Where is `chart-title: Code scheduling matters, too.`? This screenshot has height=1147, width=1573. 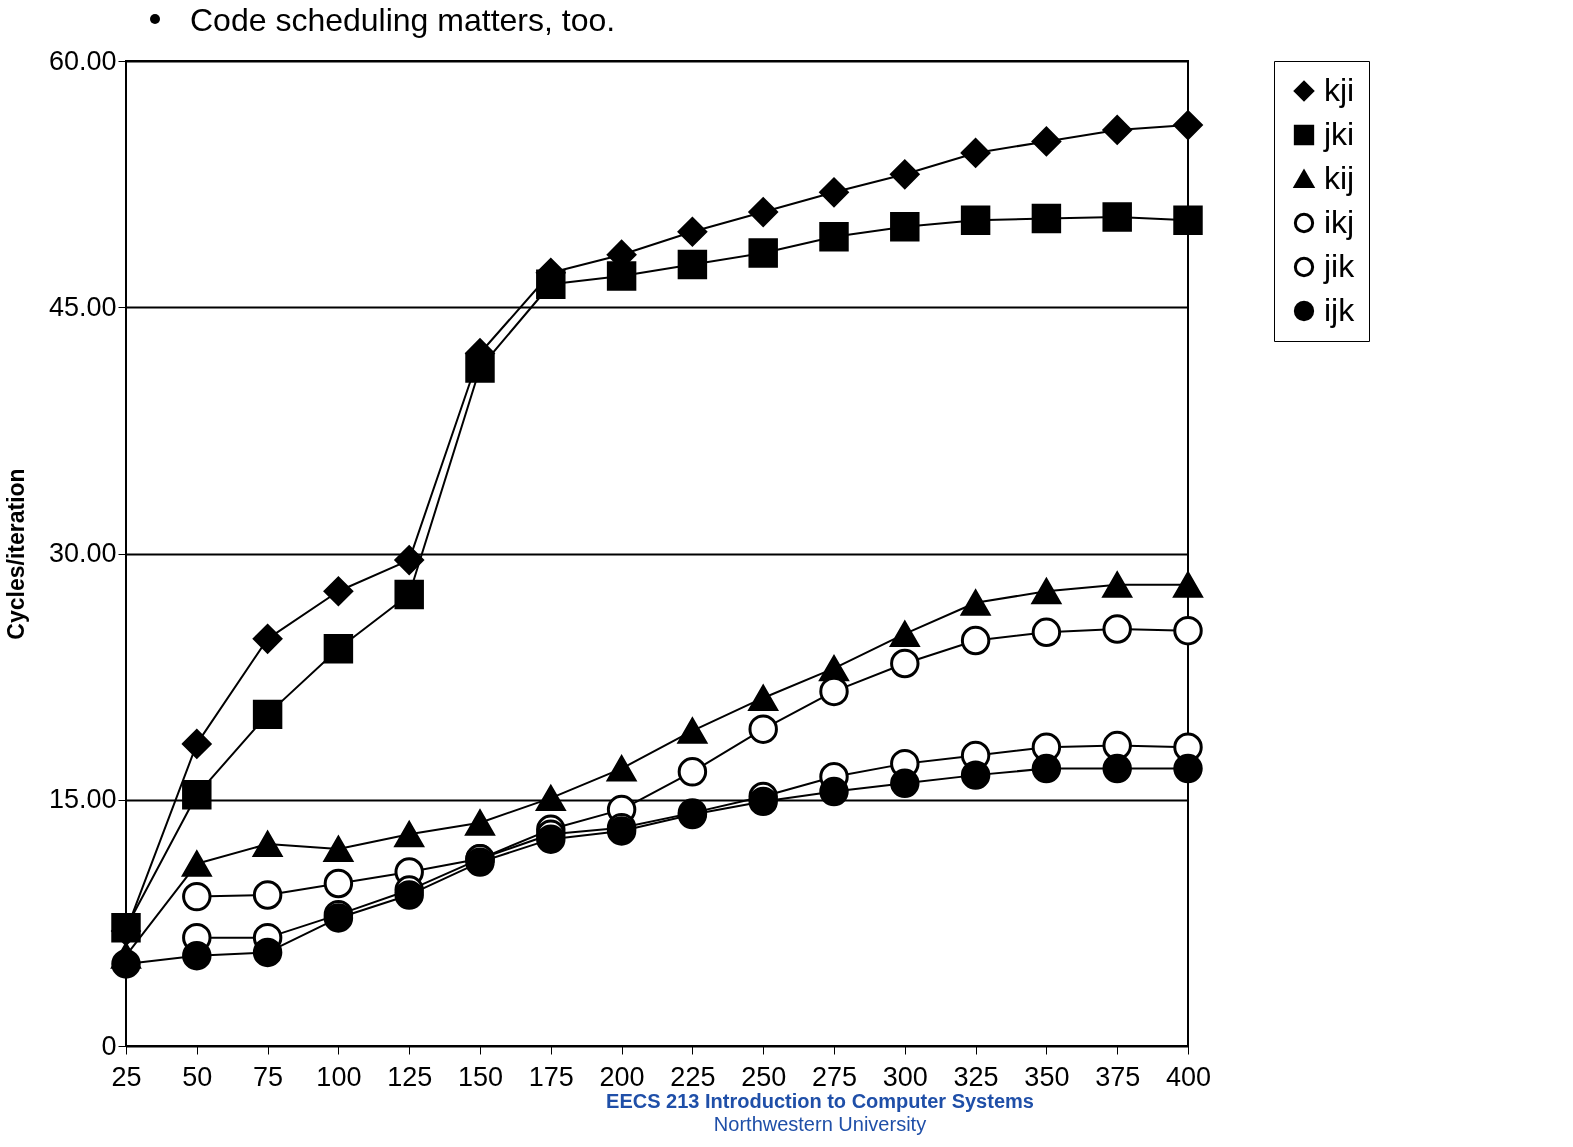 chart-title: Code scheduling matters, too. is located at coordinates (403, 20).